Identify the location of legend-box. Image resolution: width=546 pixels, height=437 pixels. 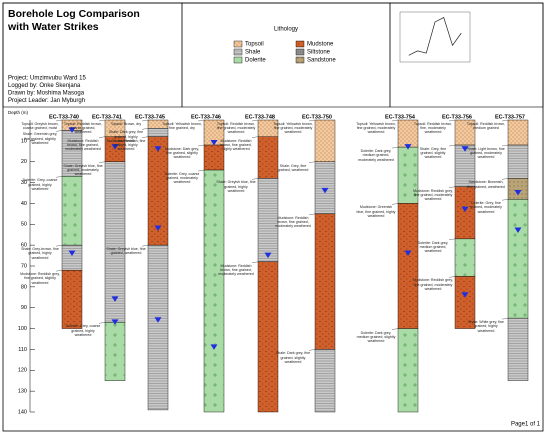
(286, 55).